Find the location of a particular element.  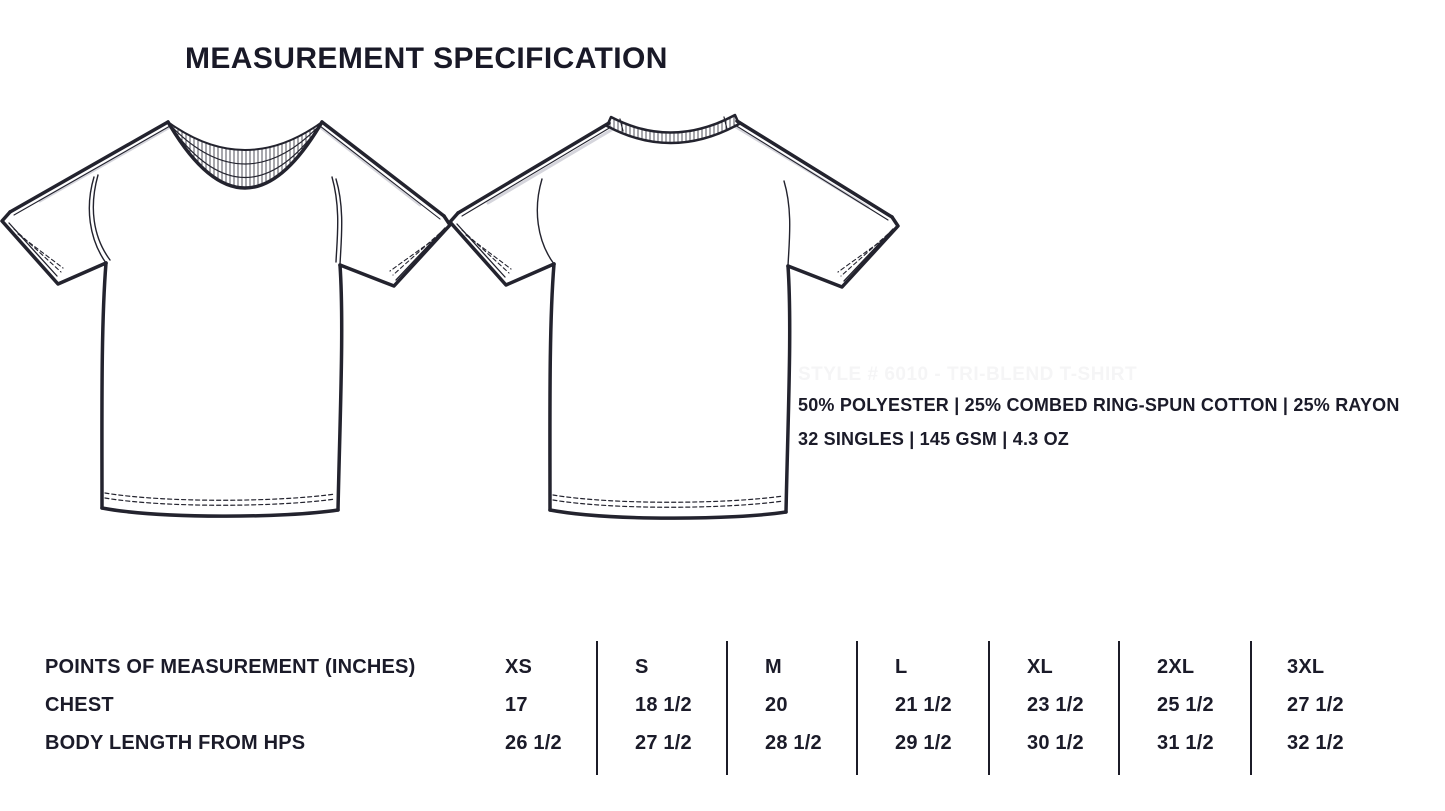

table-header-points-of-measurement: POINTS OF MEASUREMENT (INCHES) is located at coordinates (230, 666).